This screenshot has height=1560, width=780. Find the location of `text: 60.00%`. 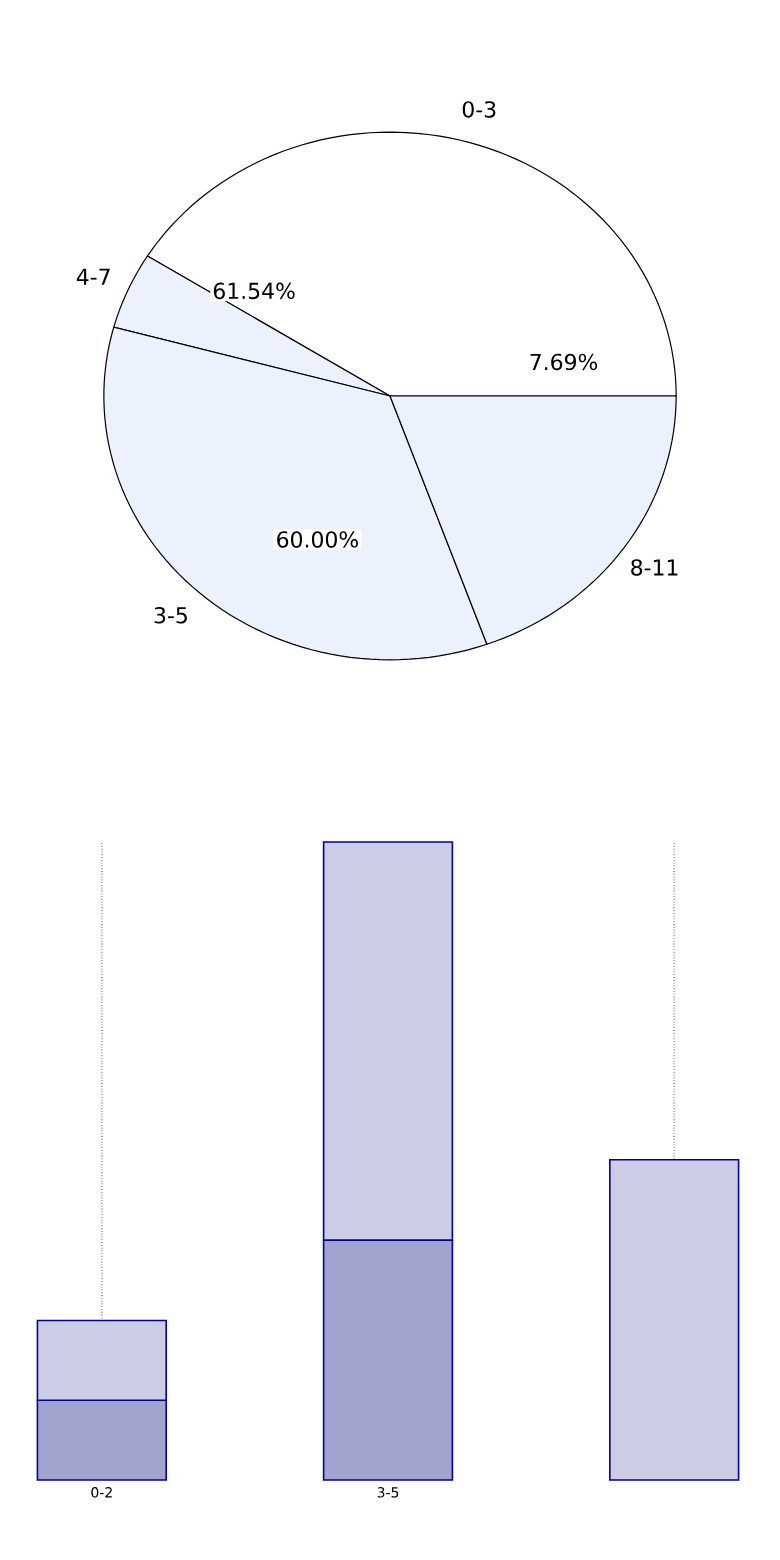

text: 60.00% is located at coordinates (317, 539).